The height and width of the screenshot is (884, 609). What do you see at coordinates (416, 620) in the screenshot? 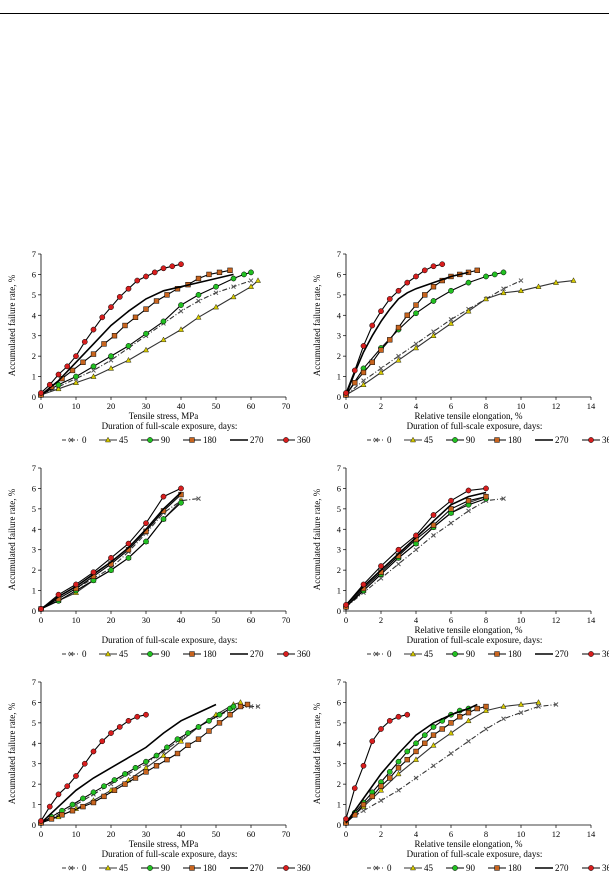
I see `x-tick-label: 4` at bounding box center [416, 620].